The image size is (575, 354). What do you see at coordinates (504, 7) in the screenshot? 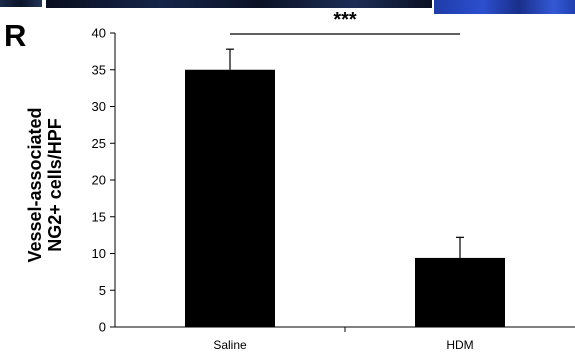
I see `micrograph-right` at bounding box center [504, 7].